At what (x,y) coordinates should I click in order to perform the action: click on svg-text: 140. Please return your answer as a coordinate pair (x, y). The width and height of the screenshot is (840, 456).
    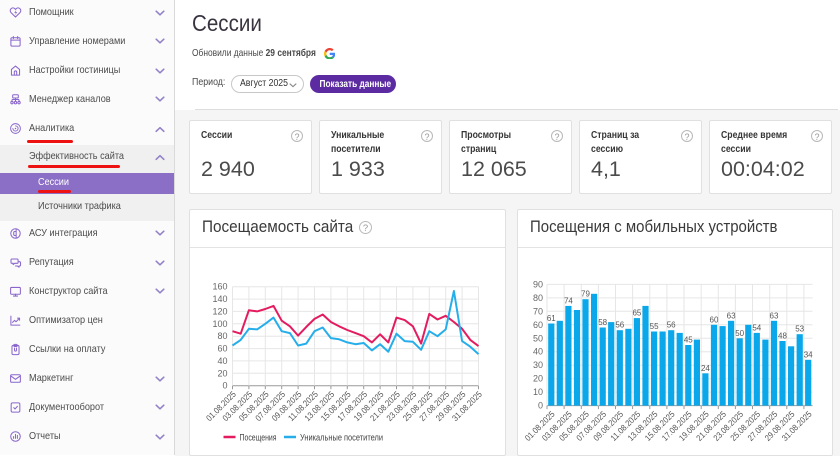
    Looking at the image, I should click on (219, 299).